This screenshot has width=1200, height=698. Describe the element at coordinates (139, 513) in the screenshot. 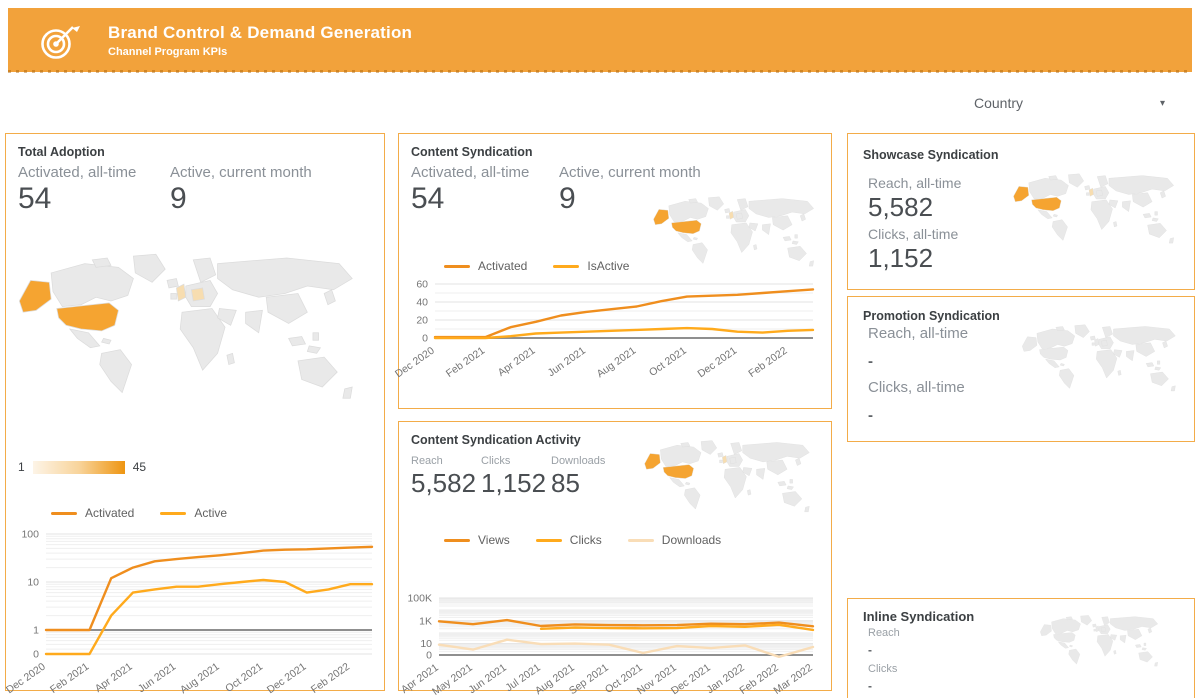

I see `chart-legend: Activated Active` at that location.